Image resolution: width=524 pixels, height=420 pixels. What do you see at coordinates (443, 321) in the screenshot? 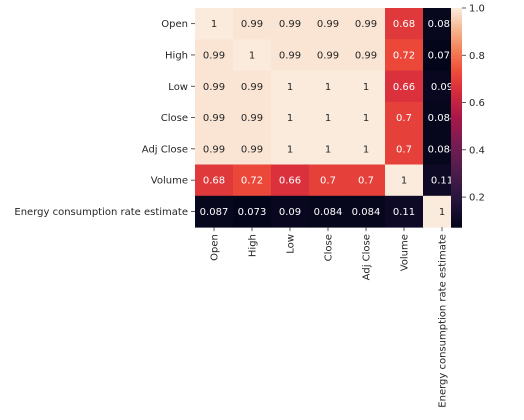
I see `x-tick-label: Energy consumption rate estimate` at bounding box center [443, 321].